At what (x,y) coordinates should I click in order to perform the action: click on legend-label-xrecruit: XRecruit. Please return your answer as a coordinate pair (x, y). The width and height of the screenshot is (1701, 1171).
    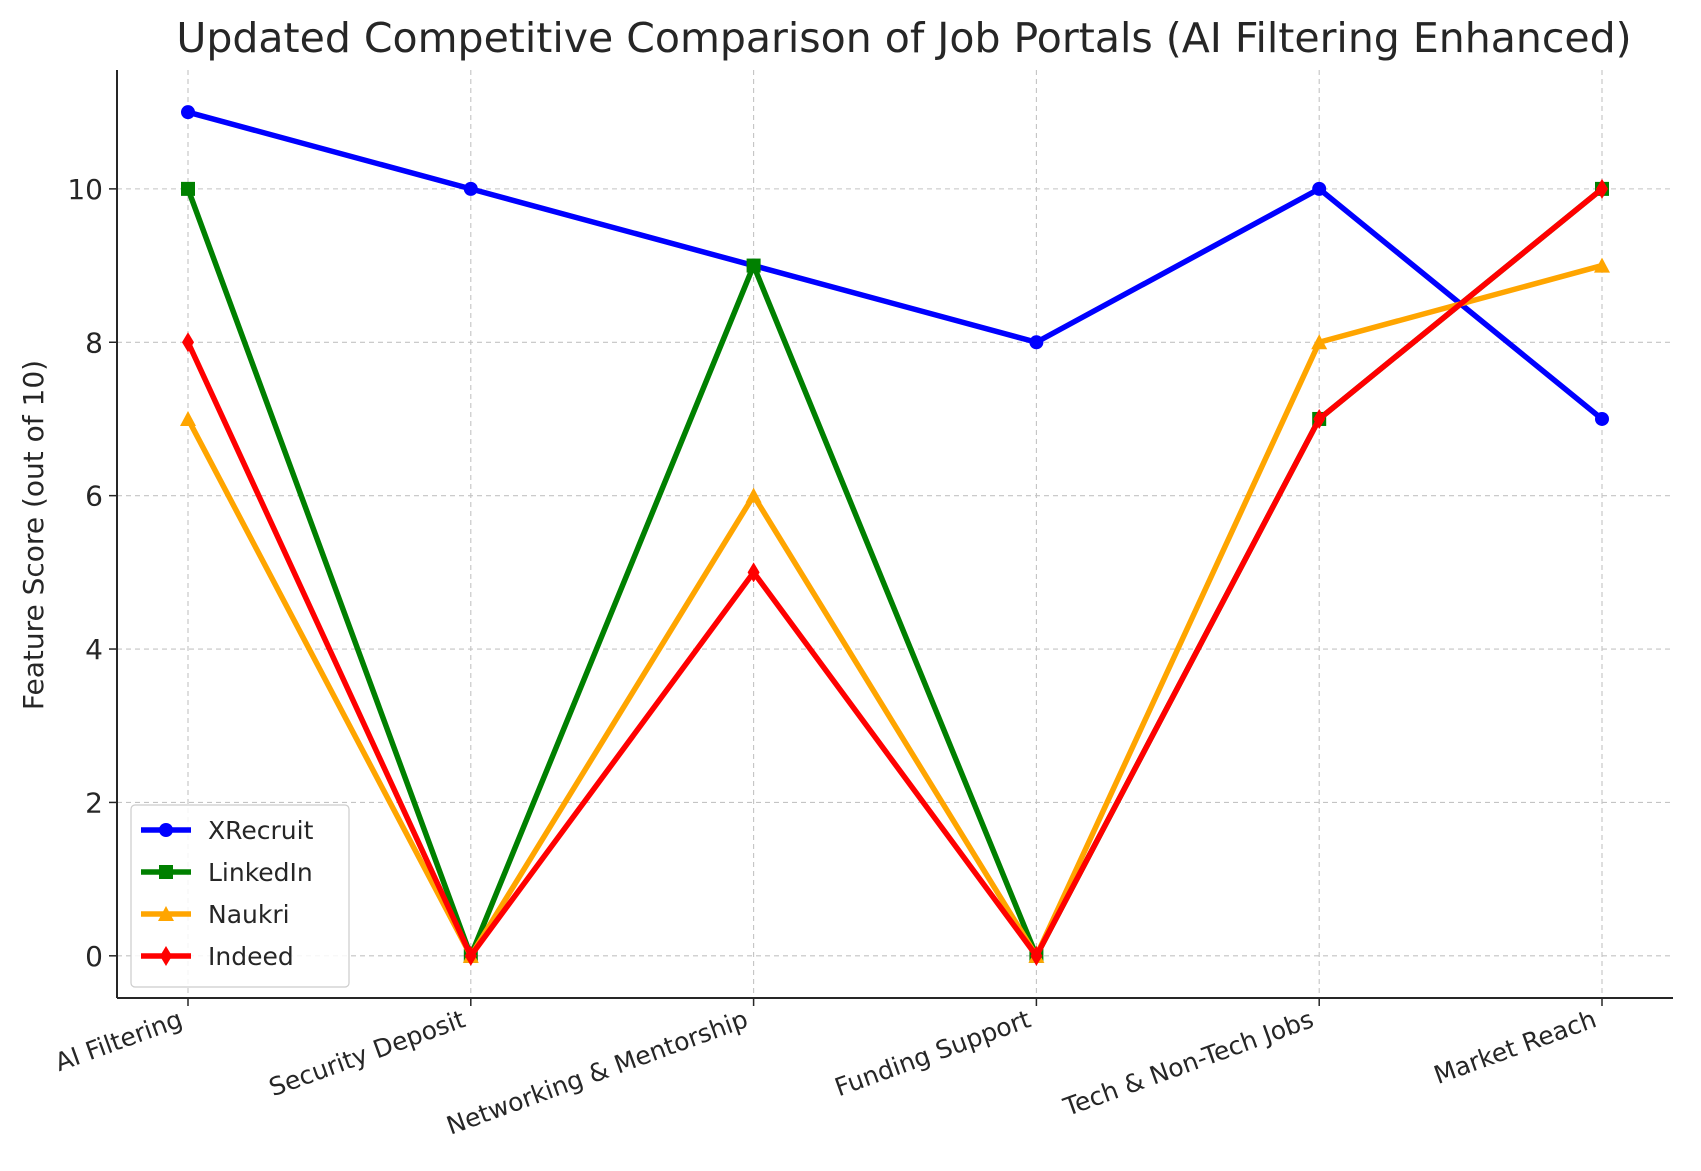
    Looking at the image, I should click on (261, 830).